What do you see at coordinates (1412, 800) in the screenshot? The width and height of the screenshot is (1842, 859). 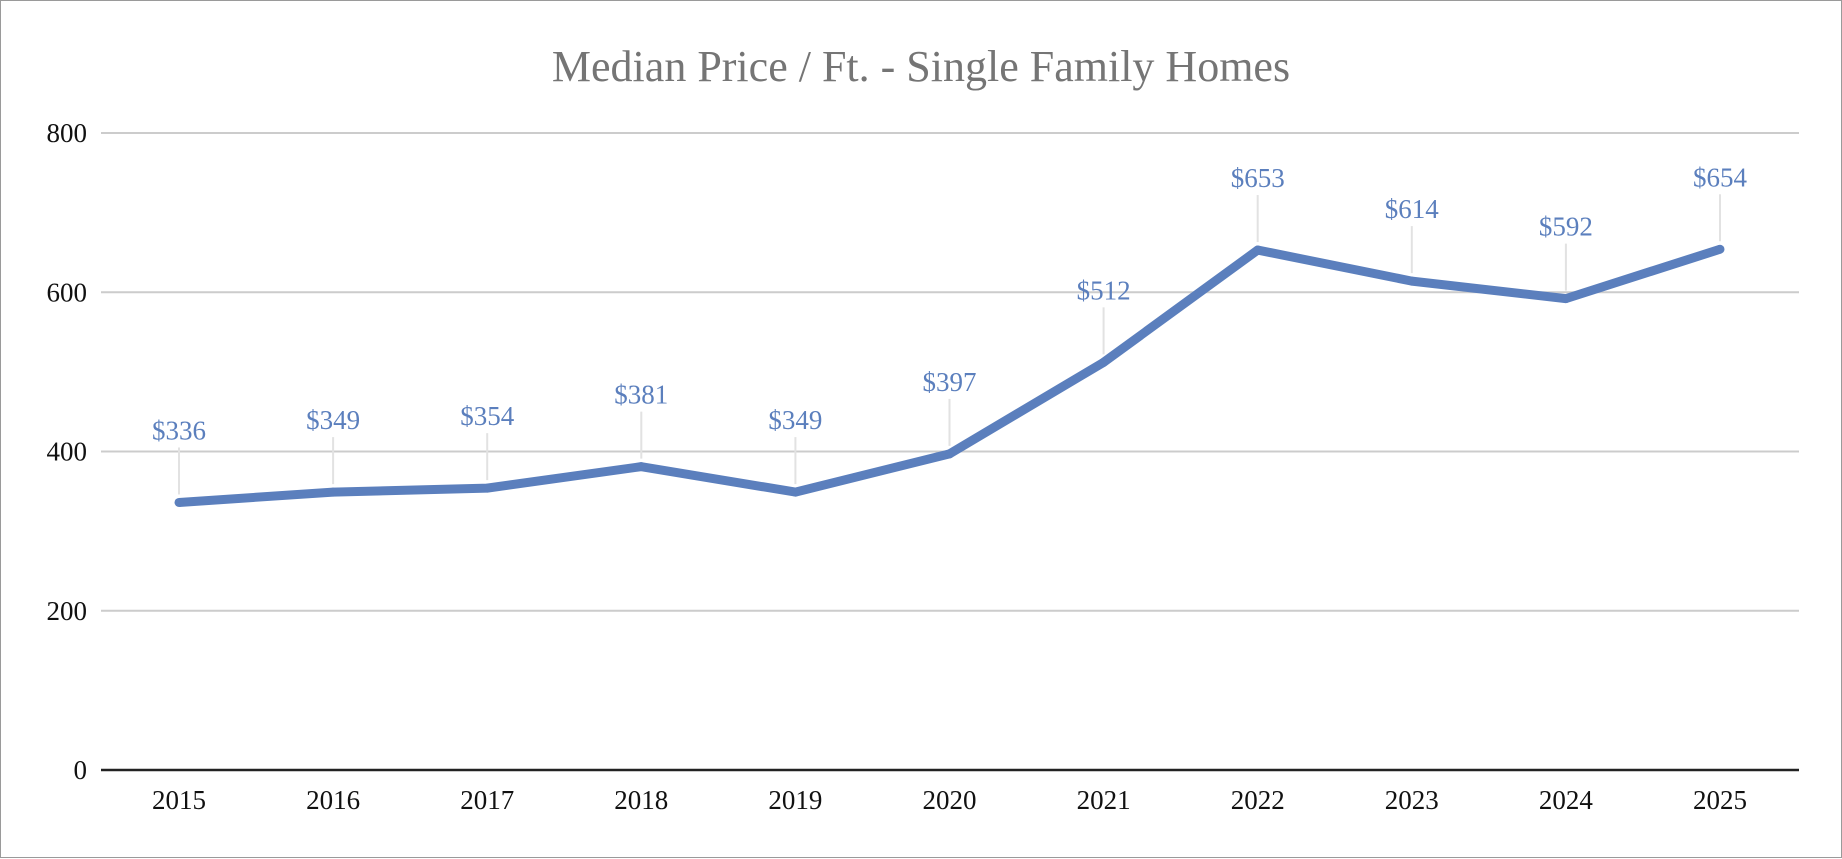 I see `x-tick-label: 2023` at bounding box center [1412, 800].